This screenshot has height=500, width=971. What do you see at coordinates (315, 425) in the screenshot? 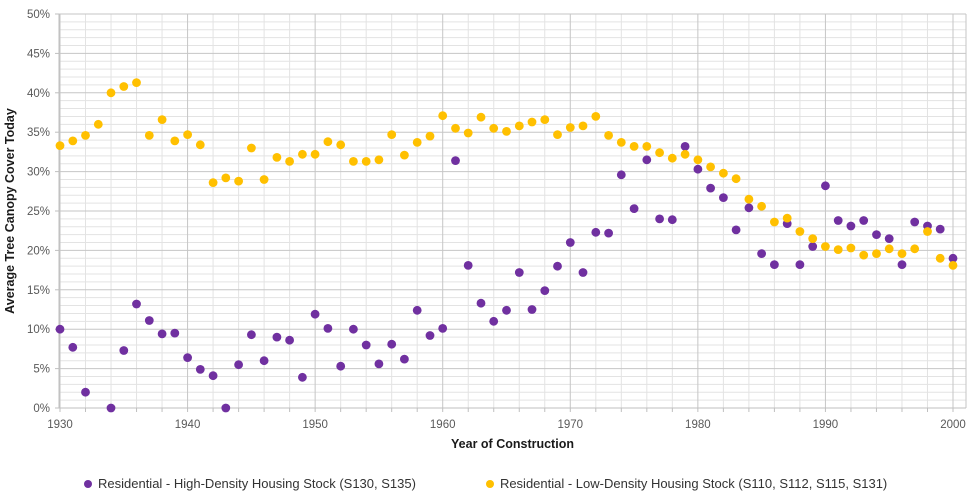
I see `x-tick-label: 1950` at bounding box center [315, 425].